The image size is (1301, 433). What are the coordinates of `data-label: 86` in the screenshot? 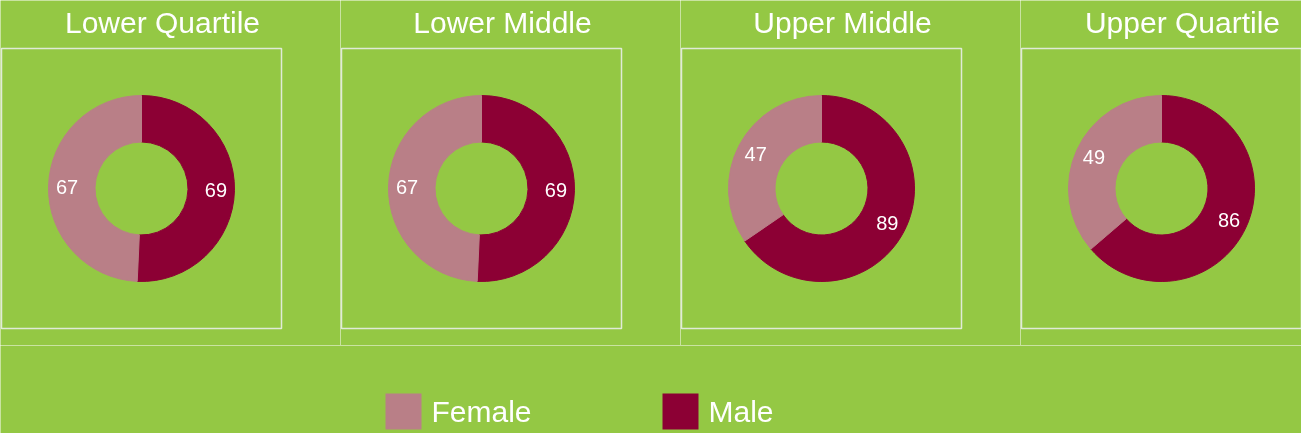 It's located at (1229, 219).